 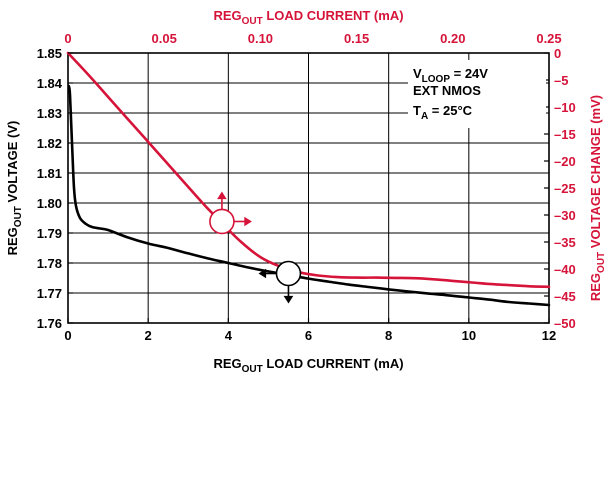 I want to click on annotation-ta: TA = 25°C, so click(x=443, y=112).